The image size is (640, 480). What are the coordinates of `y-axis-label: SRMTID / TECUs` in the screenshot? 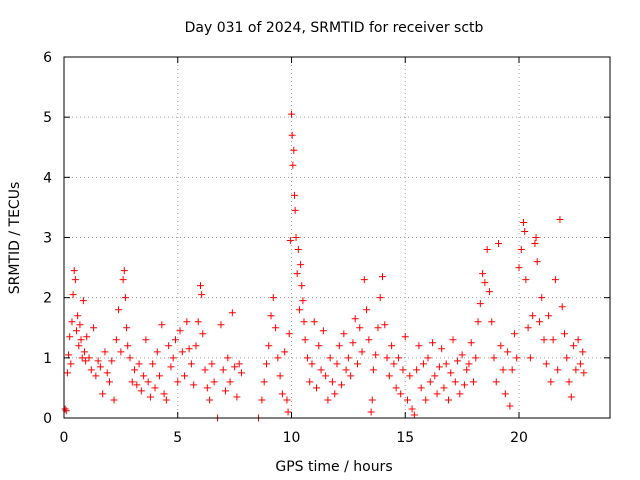 It's located at (15, 238).